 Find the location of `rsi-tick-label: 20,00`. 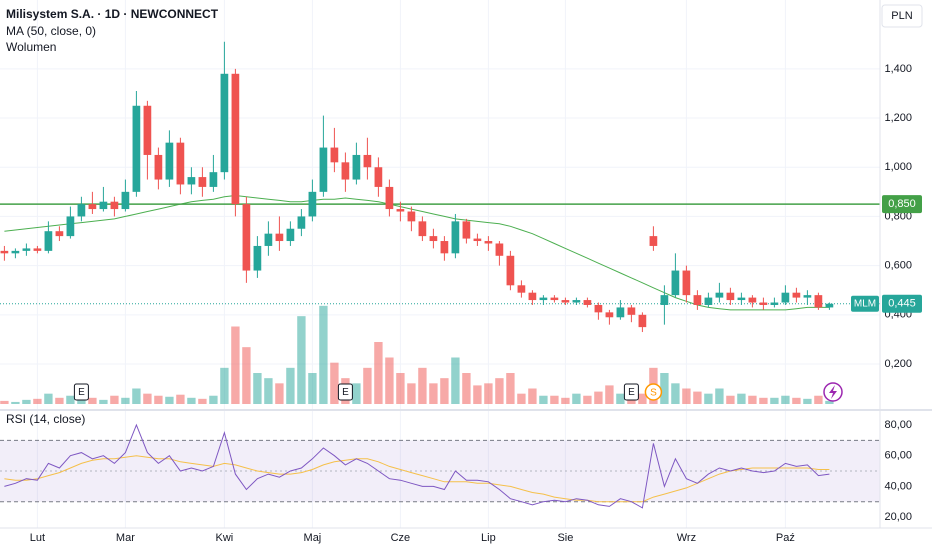

rsi-tick-label: 20,00 is located at coordinates (898, 517).